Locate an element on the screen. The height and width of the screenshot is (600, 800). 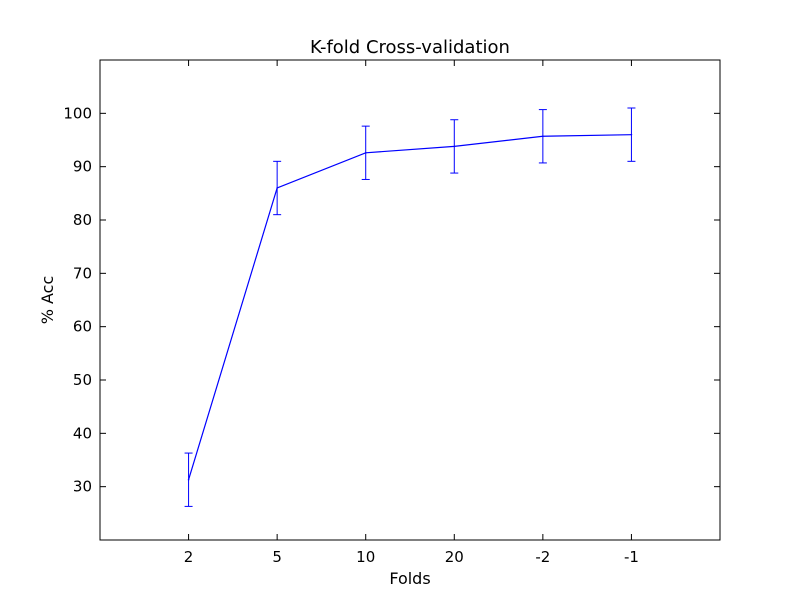
x-tick-label: 5 is located at coordinates (277, 557).